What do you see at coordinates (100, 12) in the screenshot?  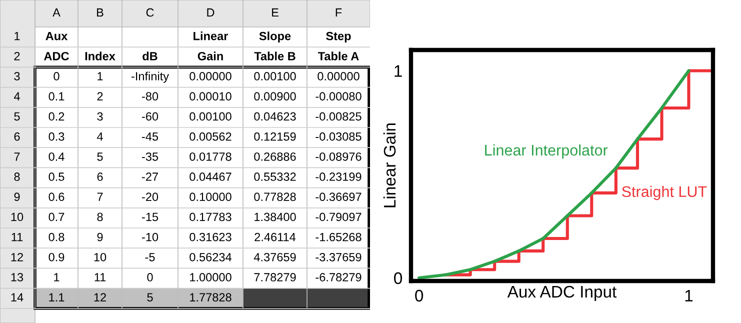 I see `x-tick-label: B` at bounding box center [100, 12].